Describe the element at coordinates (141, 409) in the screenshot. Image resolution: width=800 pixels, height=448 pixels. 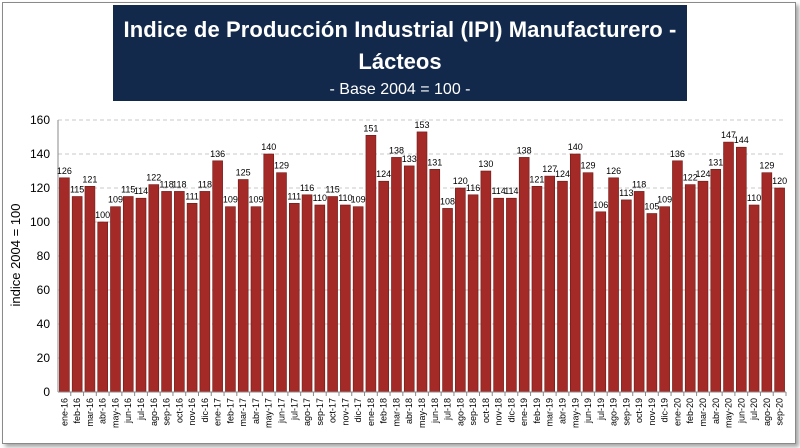
I see `x-tick-label: jul-16` at that location.